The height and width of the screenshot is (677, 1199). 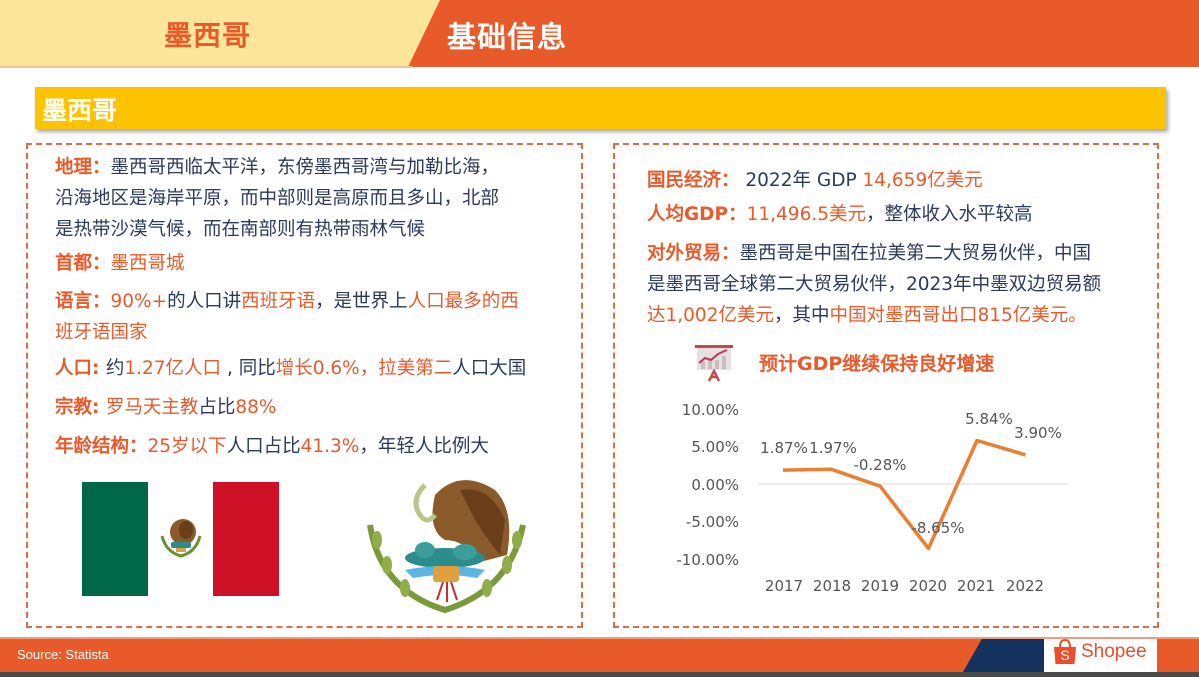 I want to click on flag-emblem-icon, so click(x=181, y=538).